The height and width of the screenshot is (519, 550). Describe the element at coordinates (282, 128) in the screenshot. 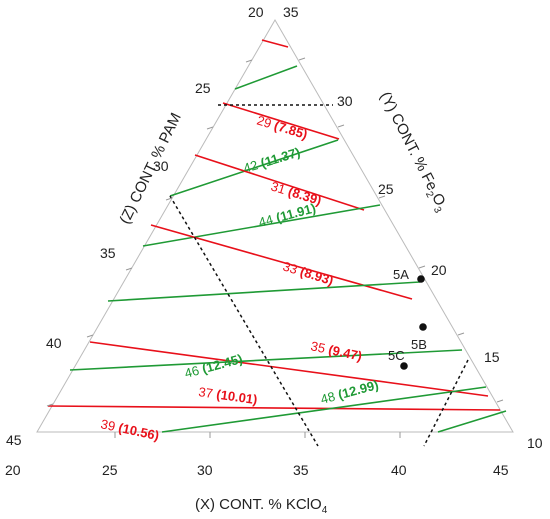

I see `iso-label-29: 29 (7.85)` at that location.